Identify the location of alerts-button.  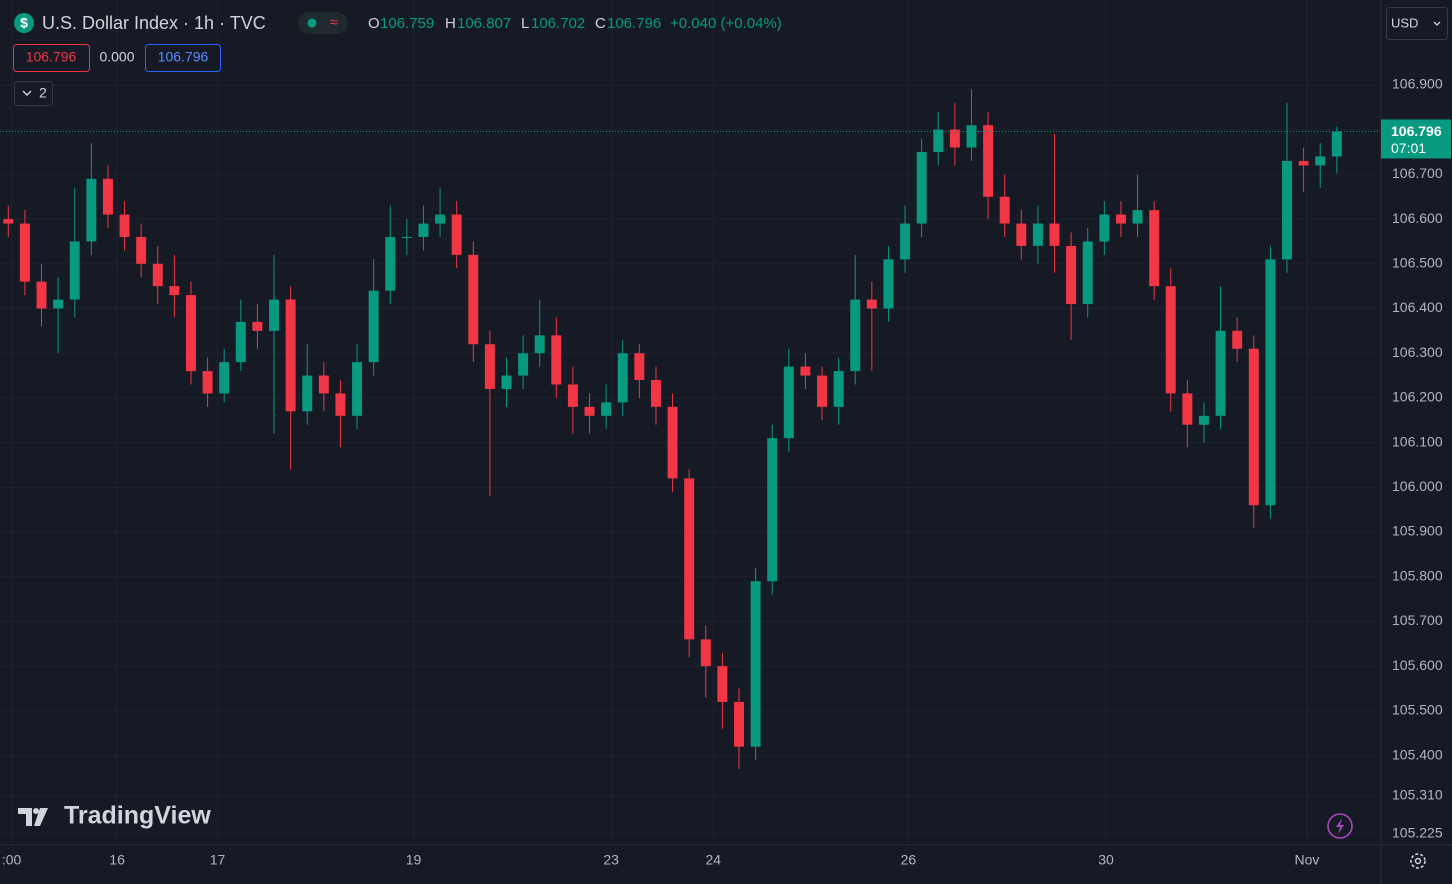
(1340, 826).